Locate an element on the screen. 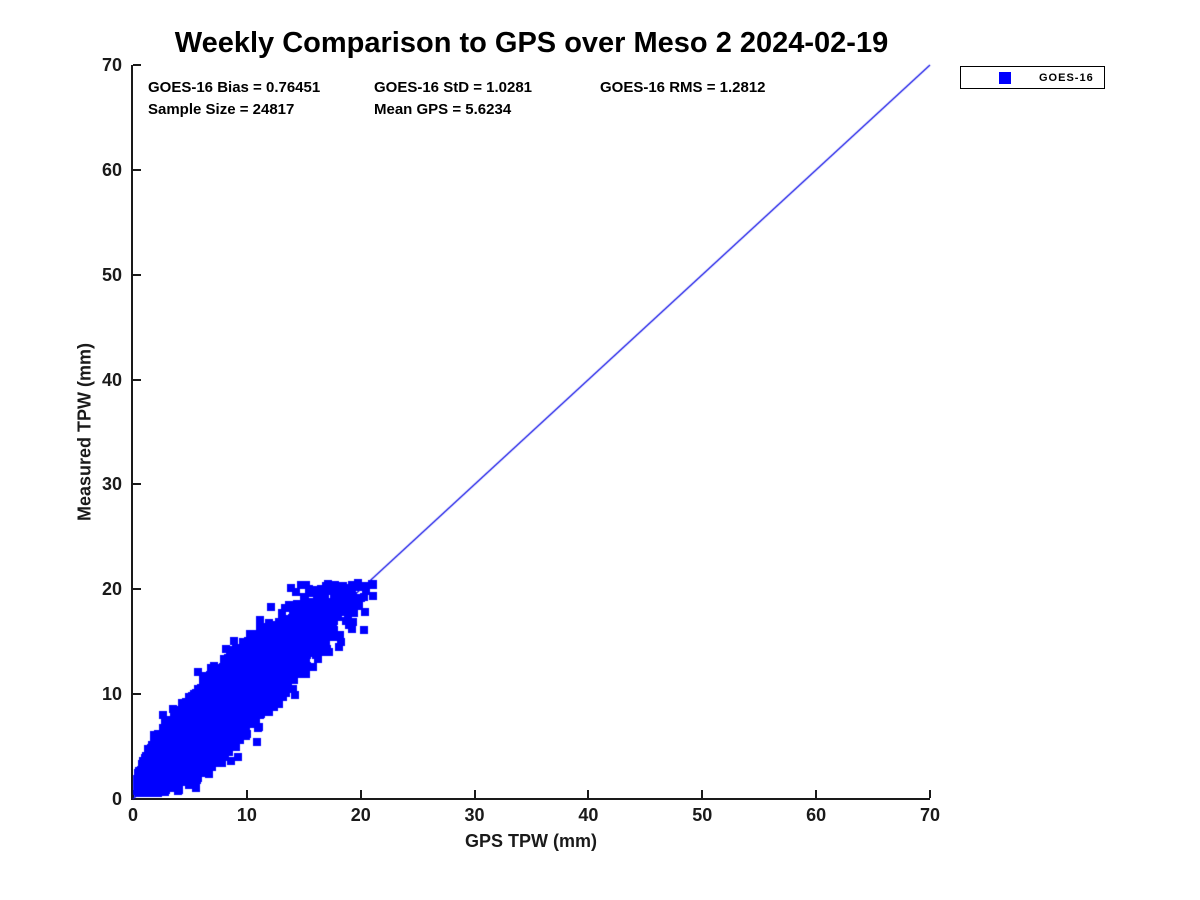 The image size is (1200, 900). y-tick-label: 20 is located at coordinates (111, 589).